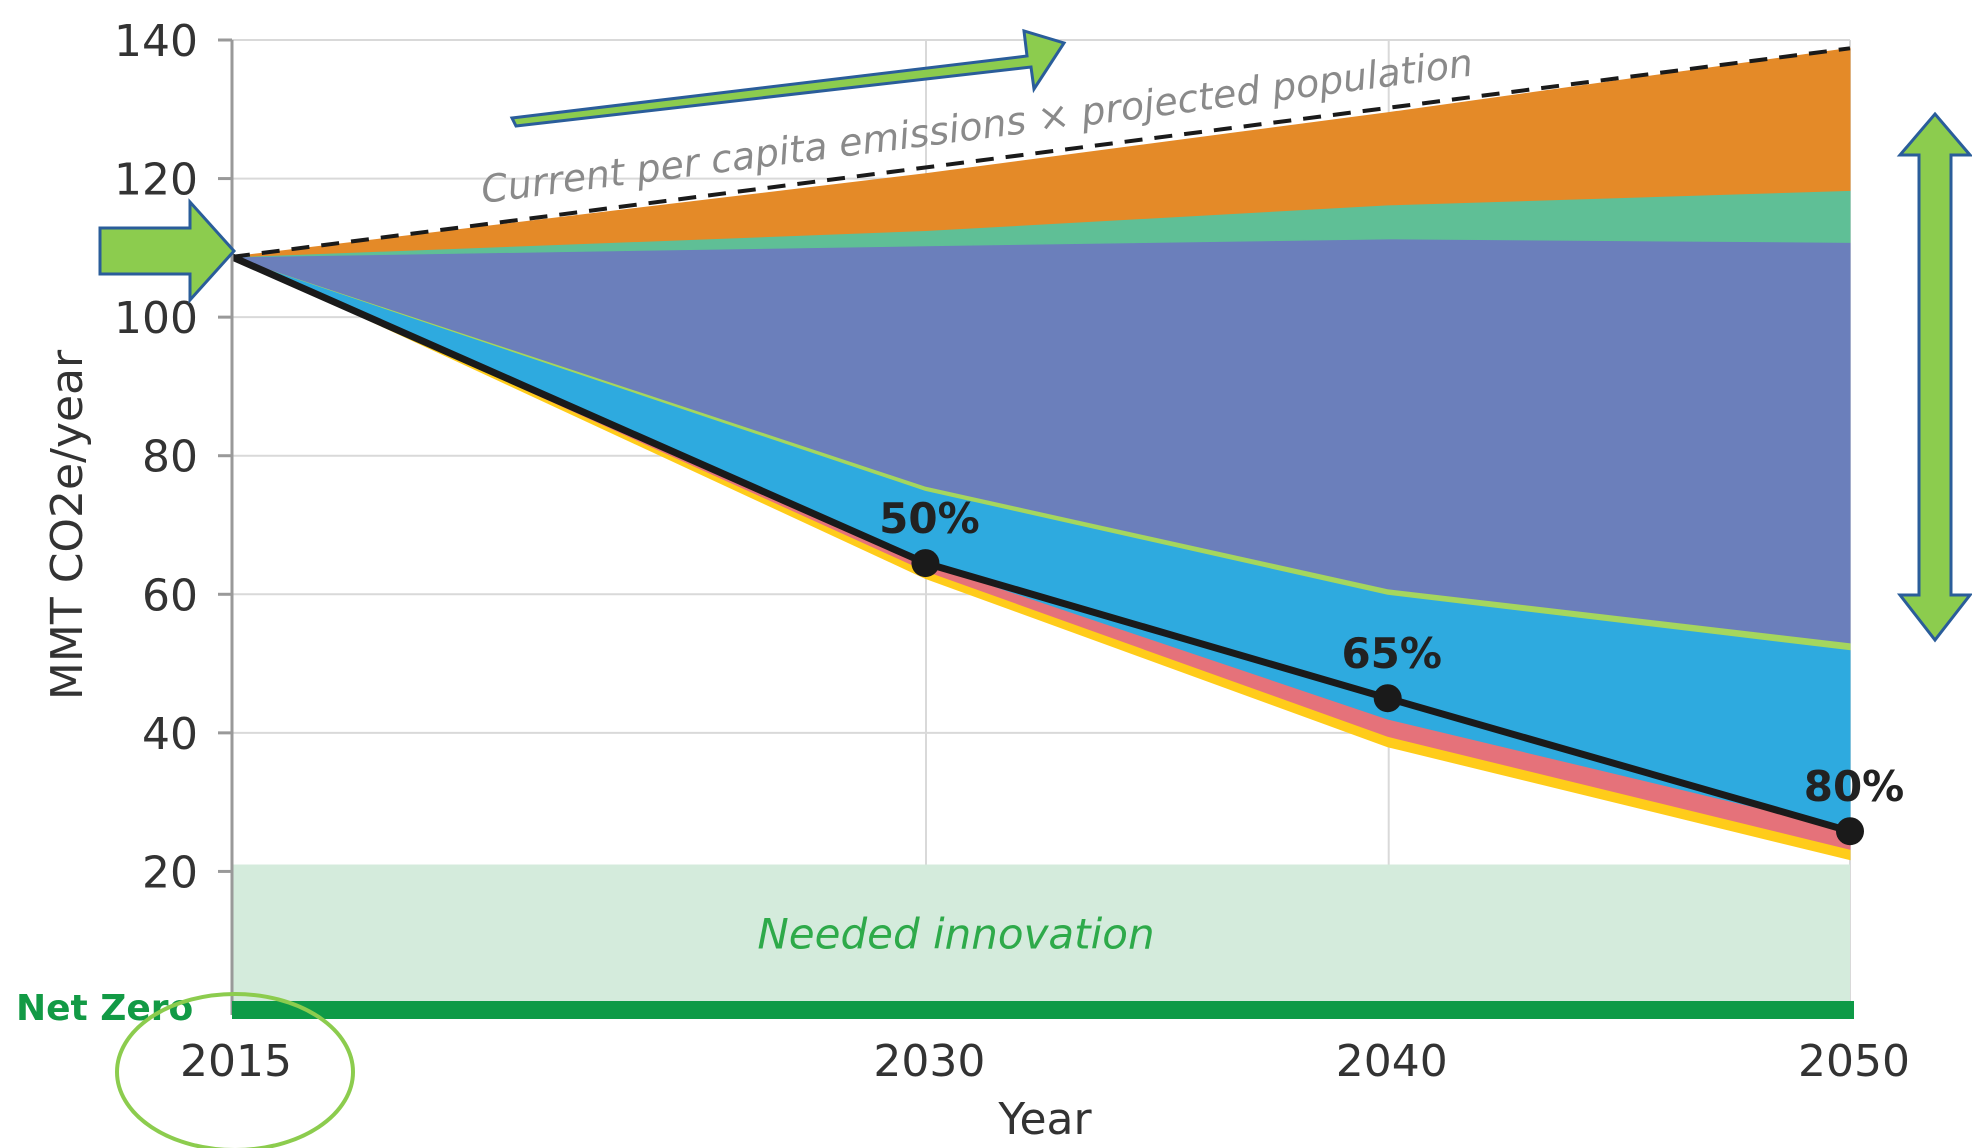 The width and height of the screenshot is (1972, 1148). I want to click on target-point-2040, so click(1387, 698).